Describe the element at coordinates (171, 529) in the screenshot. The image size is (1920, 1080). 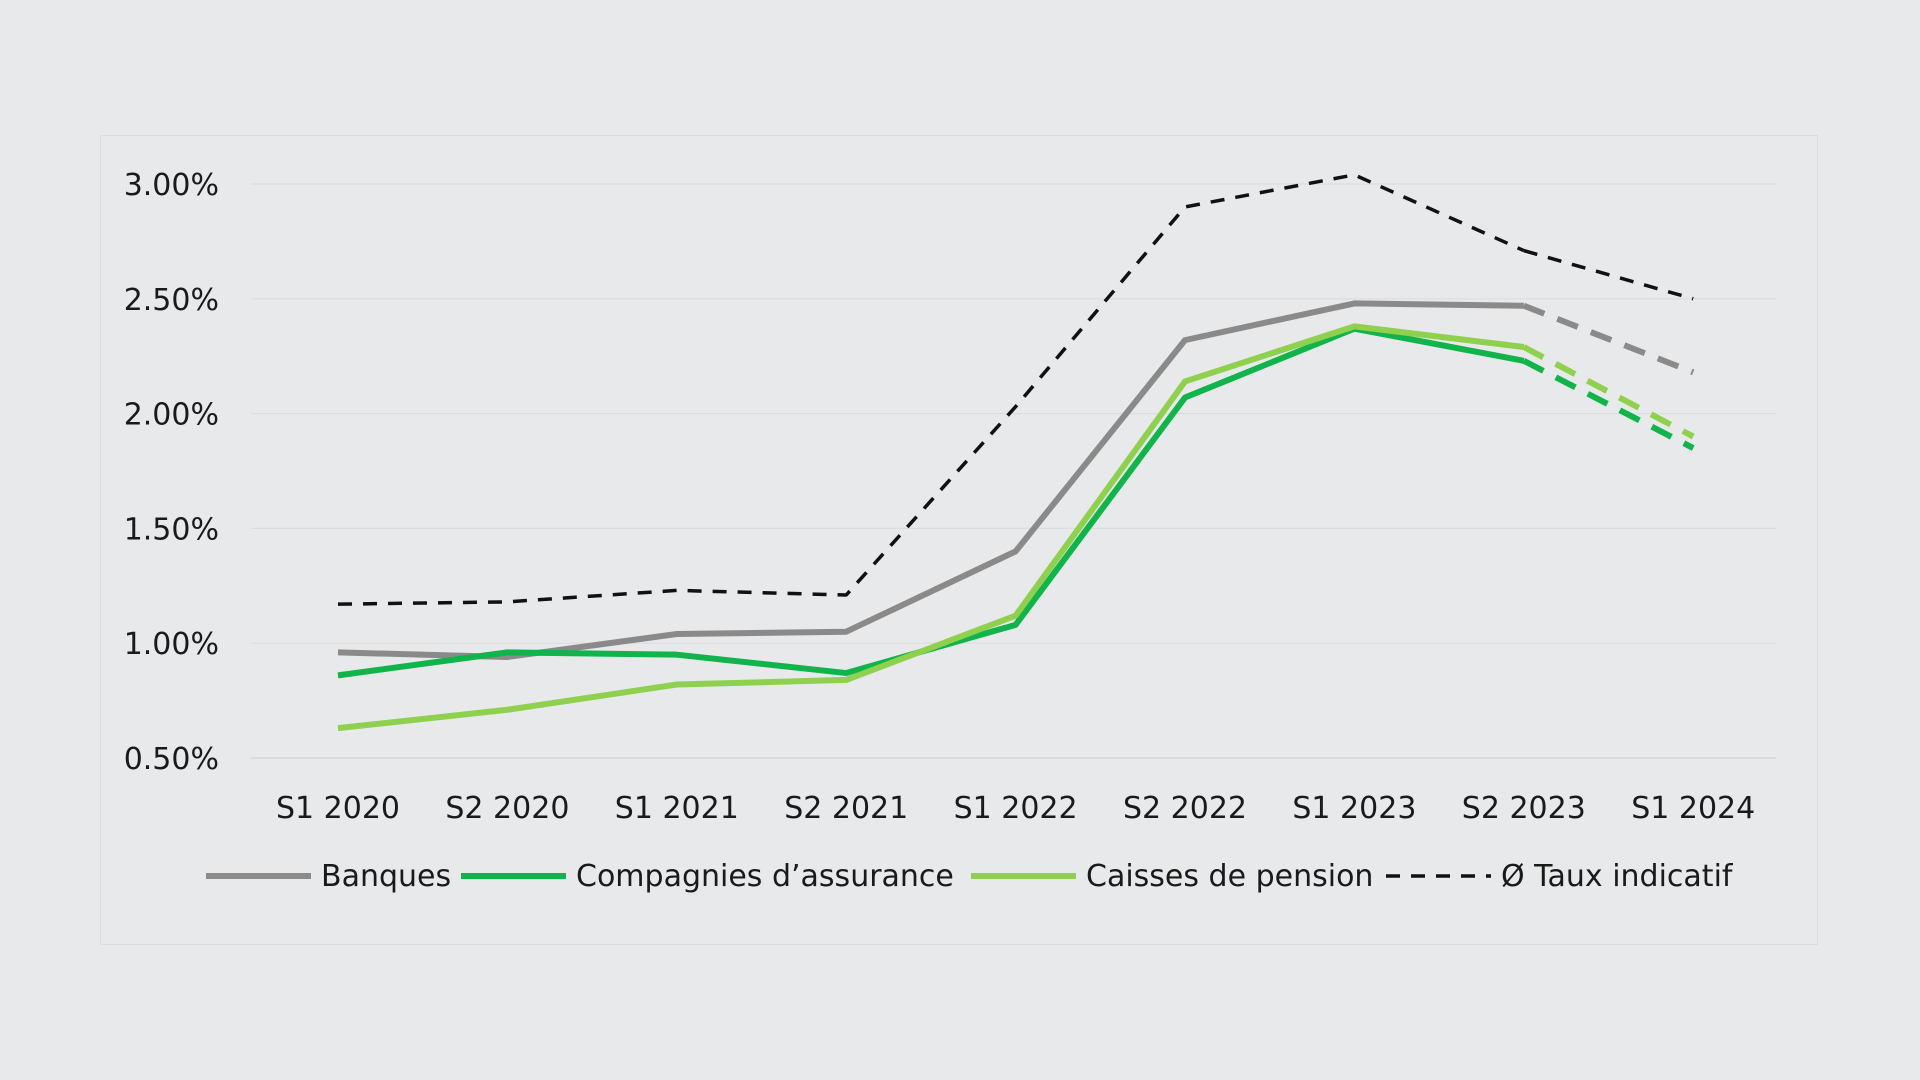
I see `y-tick-label: 1.50%` at that location.